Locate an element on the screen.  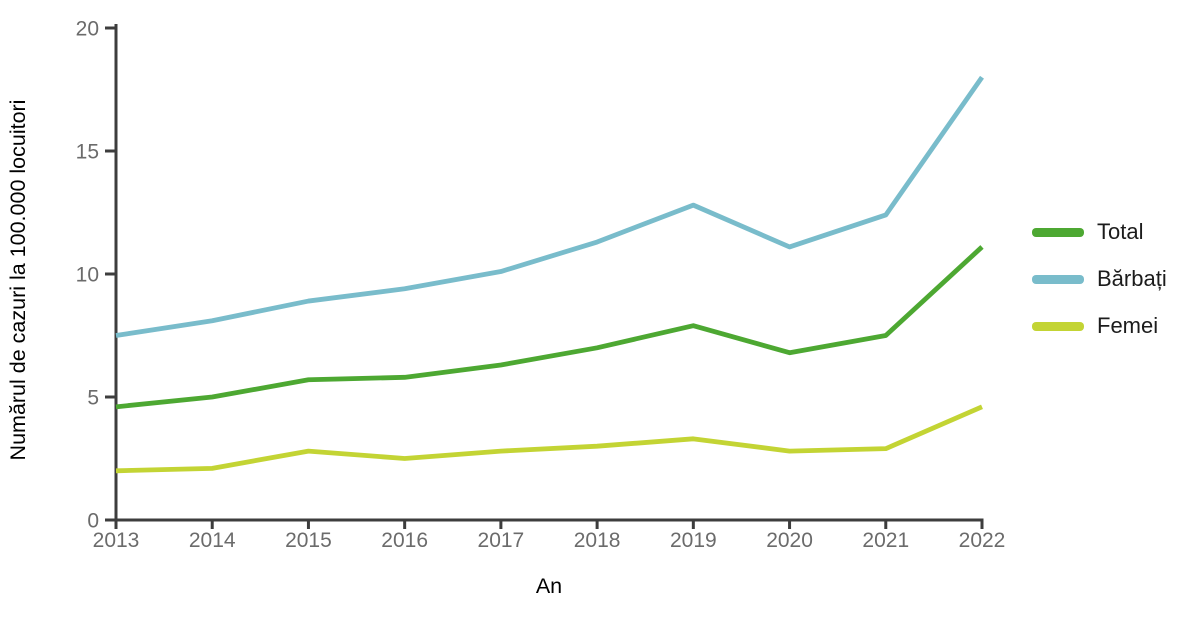
svg-text: 2022 is located at coordinates (982, 540).